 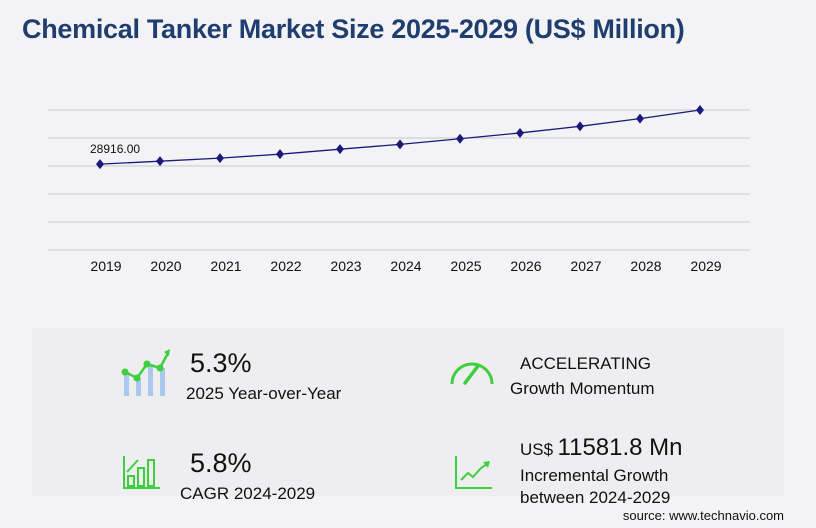 I want to click on yoy-label: 2025 Year-over-Year, so click(x=264, y=393).